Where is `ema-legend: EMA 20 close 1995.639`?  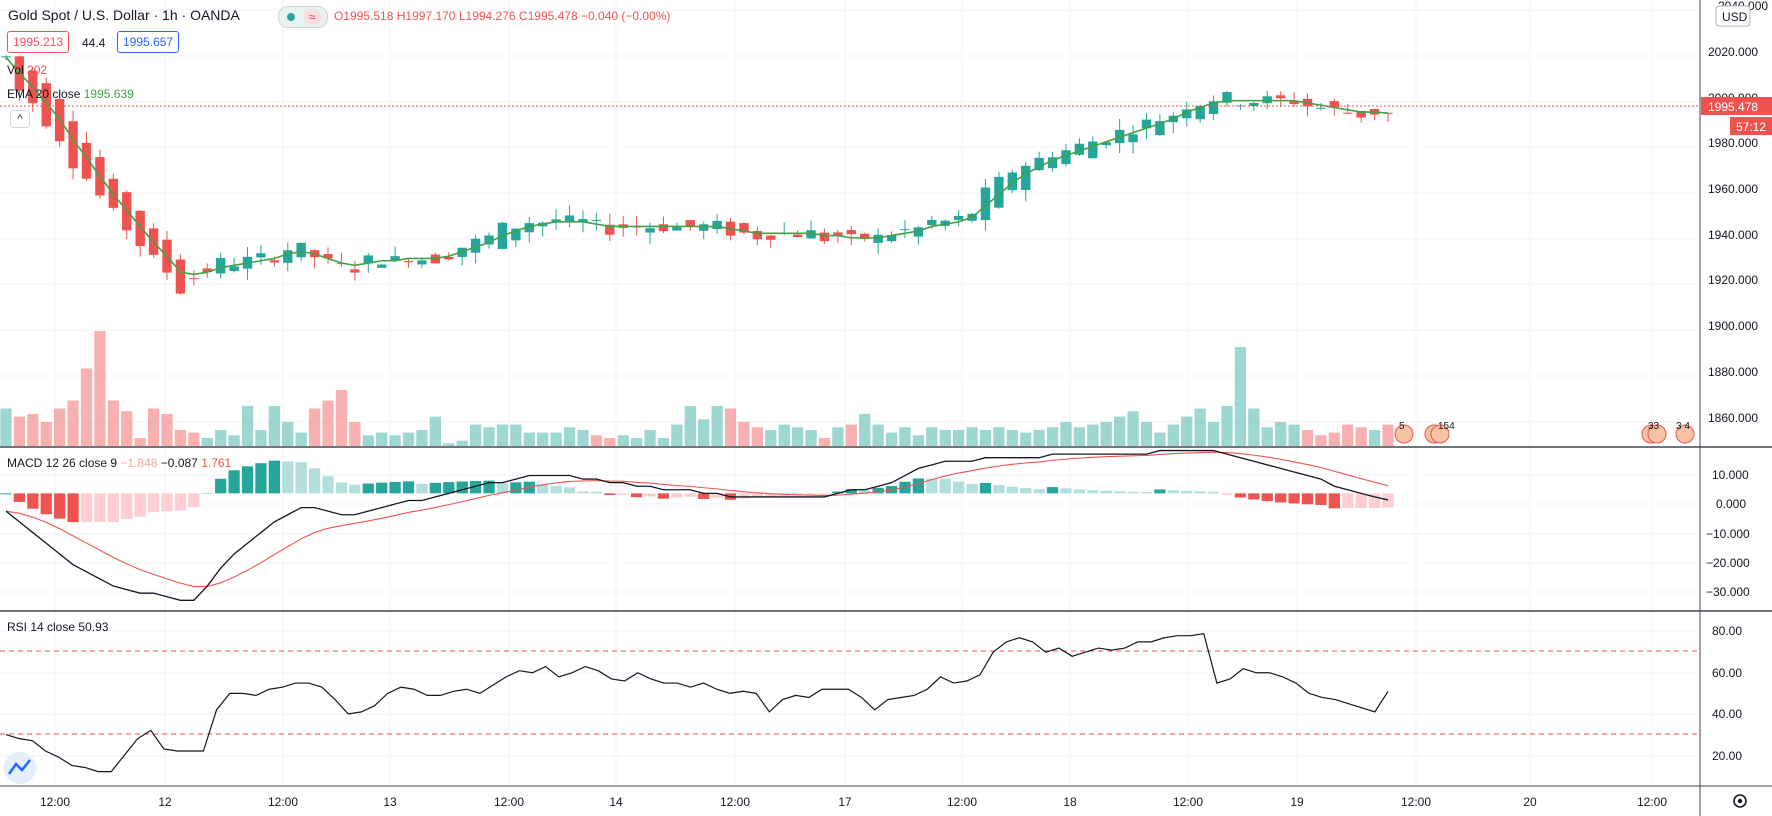 ema-legend: EMA 20 close 1995.639 is located at coordinates (70, 94).